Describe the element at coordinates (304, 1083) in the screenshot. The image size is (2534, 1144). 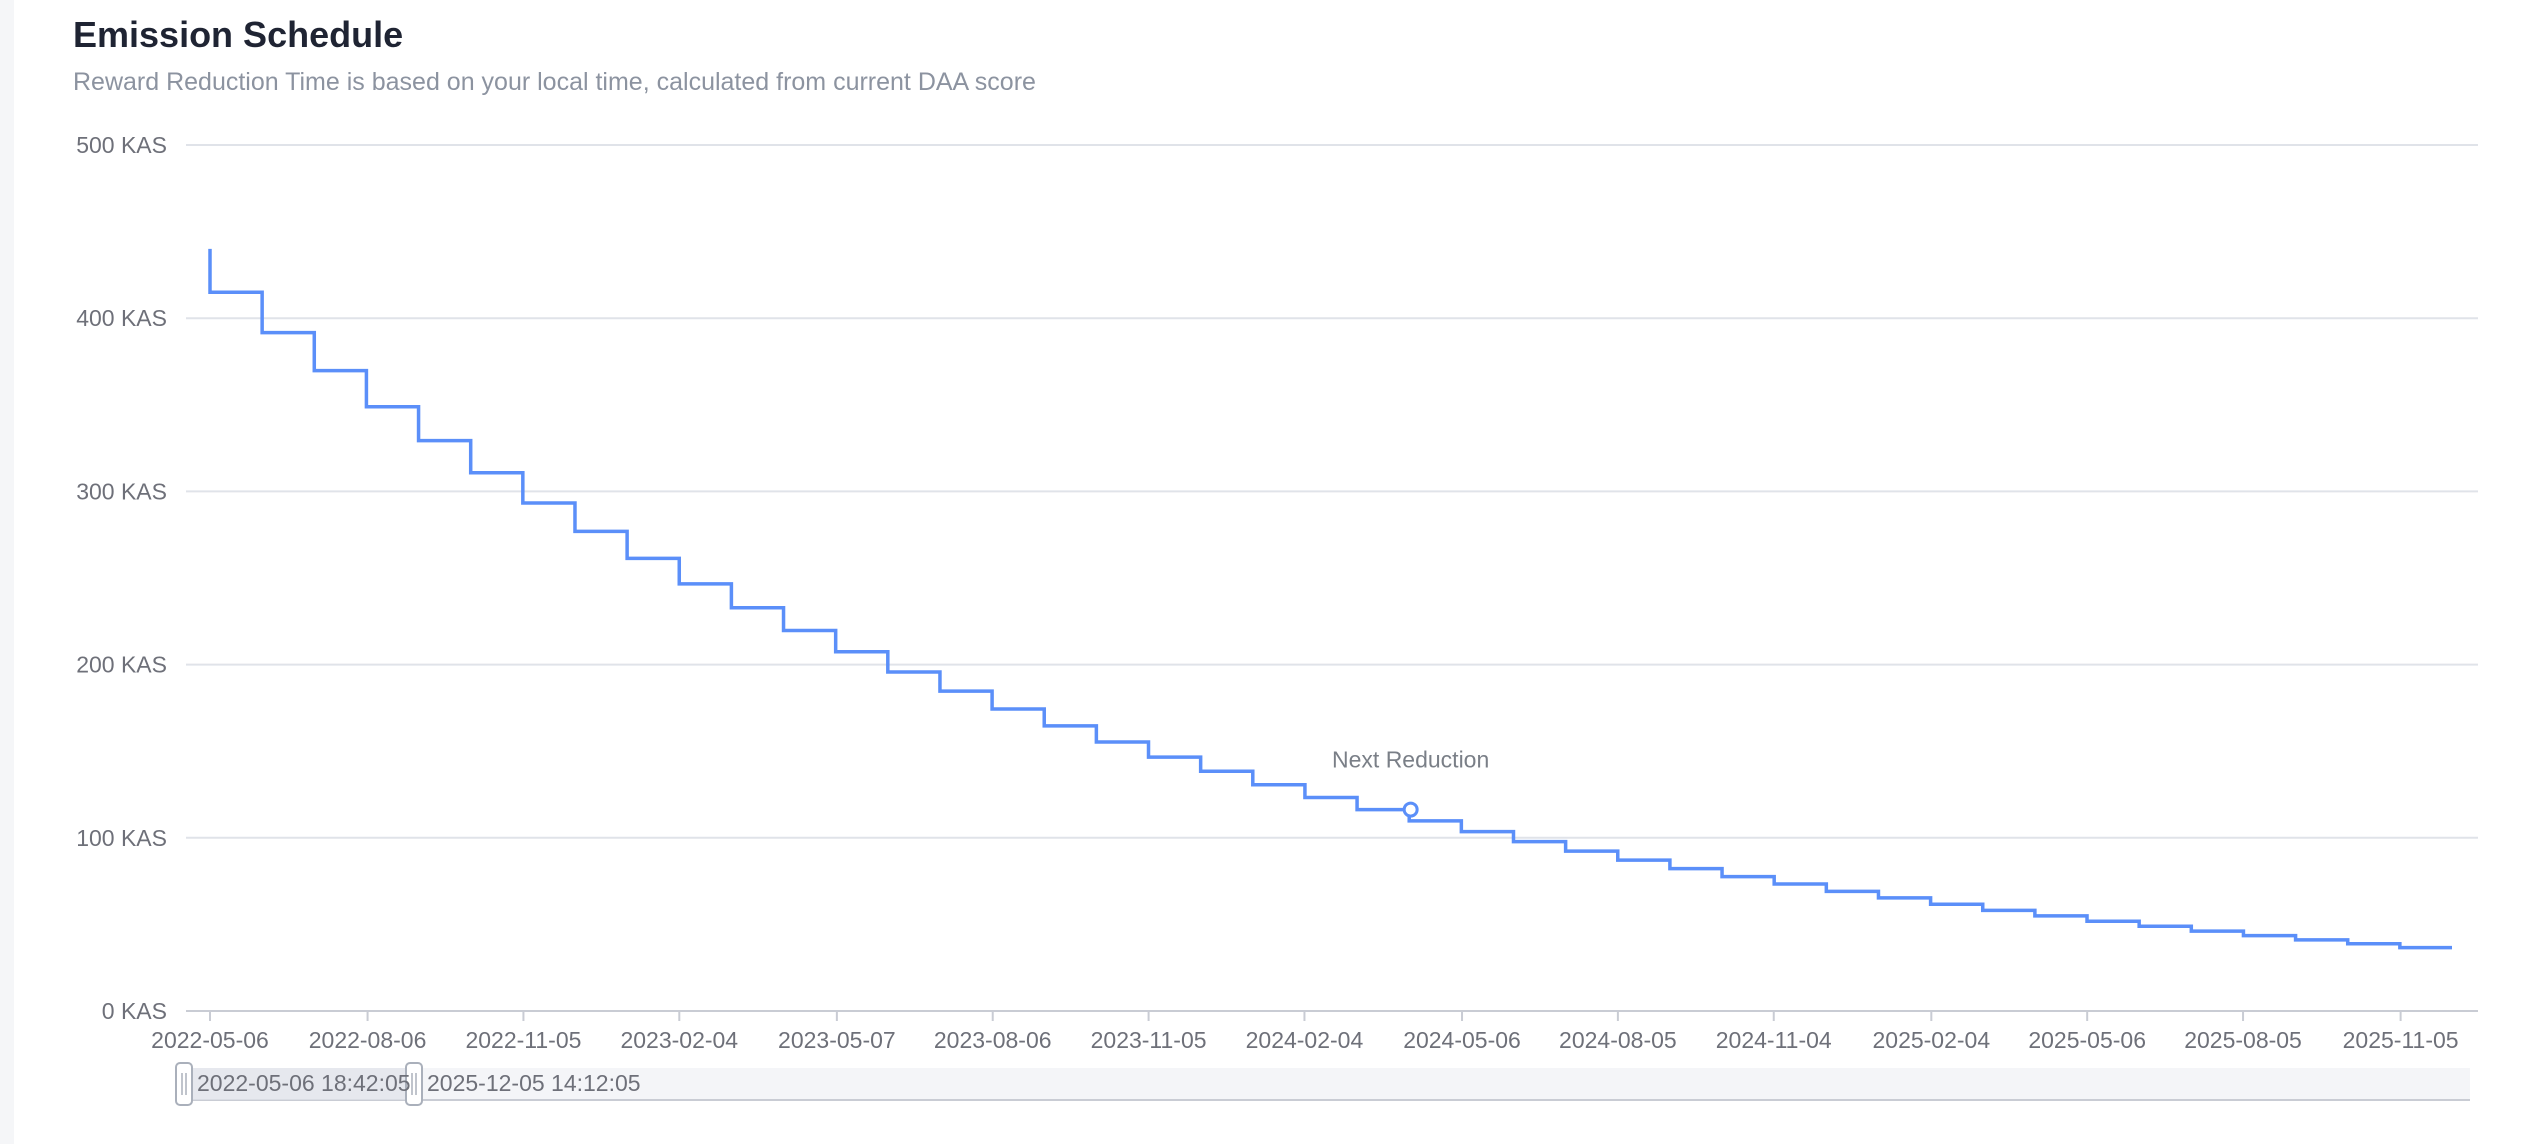
I see `slider-start-label: 2022-05-06 18:42:05` at that location.